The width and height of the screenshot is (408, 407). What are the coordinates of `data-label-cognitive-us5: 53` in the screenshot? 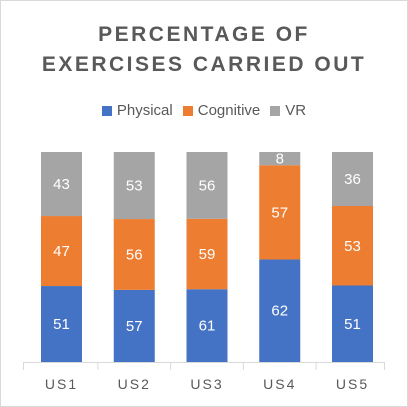 It's located at (352, 246).